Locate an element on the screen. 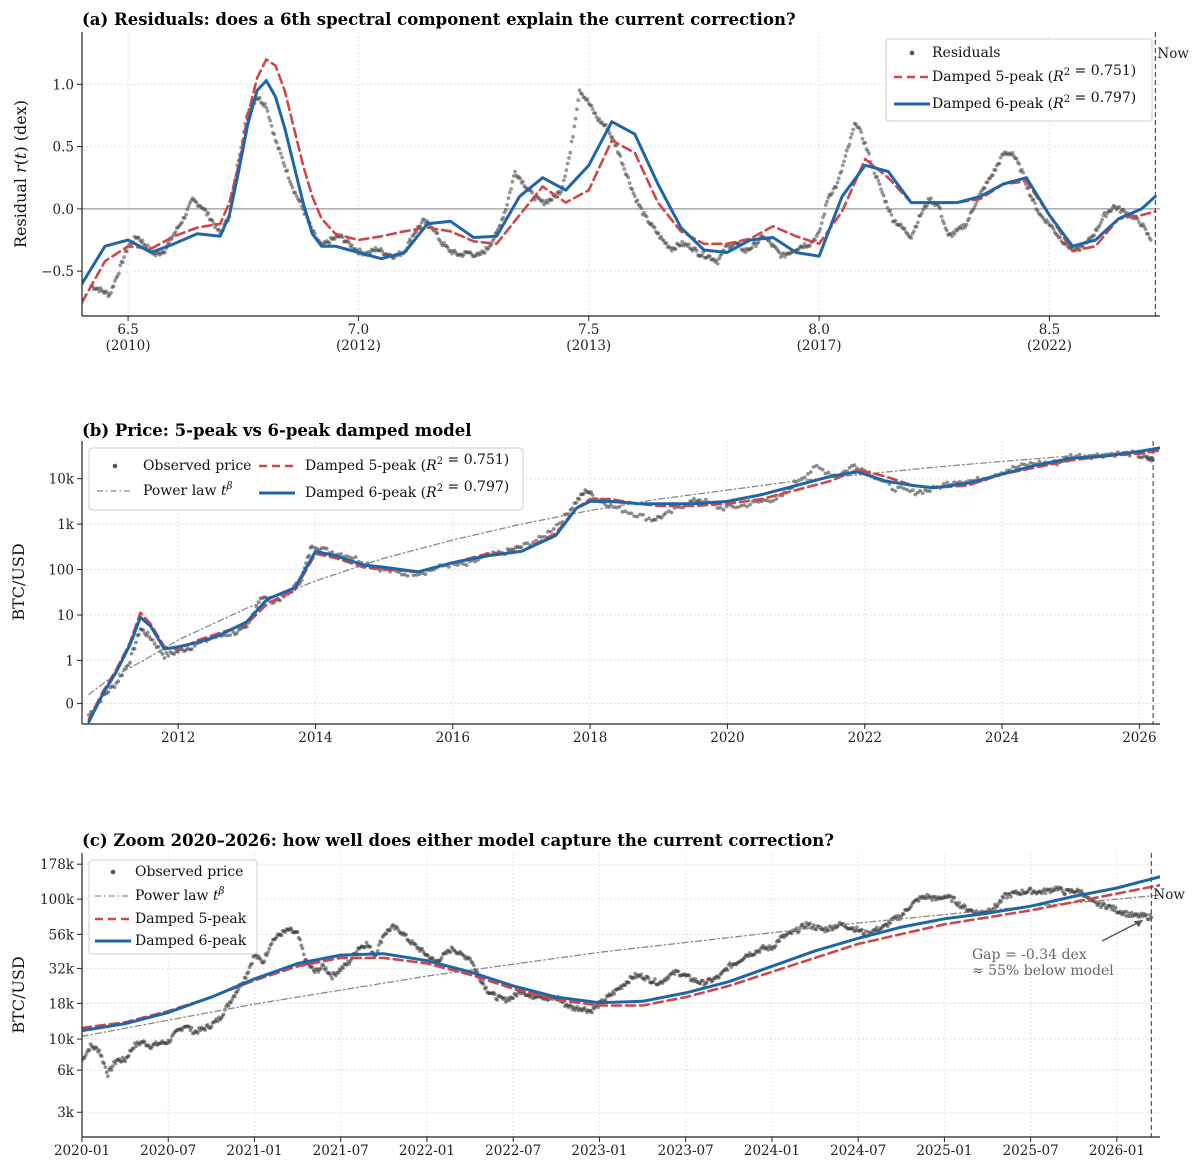 This screenshot has width=1200, height=1168. legend-label-a: Residuals is located at coordinates (966, 53).